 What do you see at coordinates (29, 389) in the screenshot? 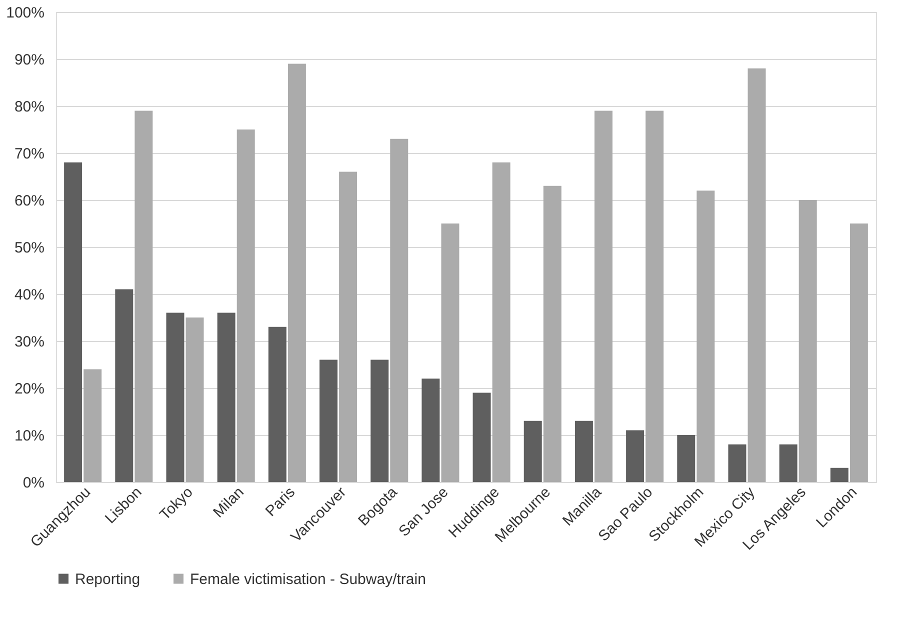
I see `y-tick-label: 20%` at bounding box center [29, 389].